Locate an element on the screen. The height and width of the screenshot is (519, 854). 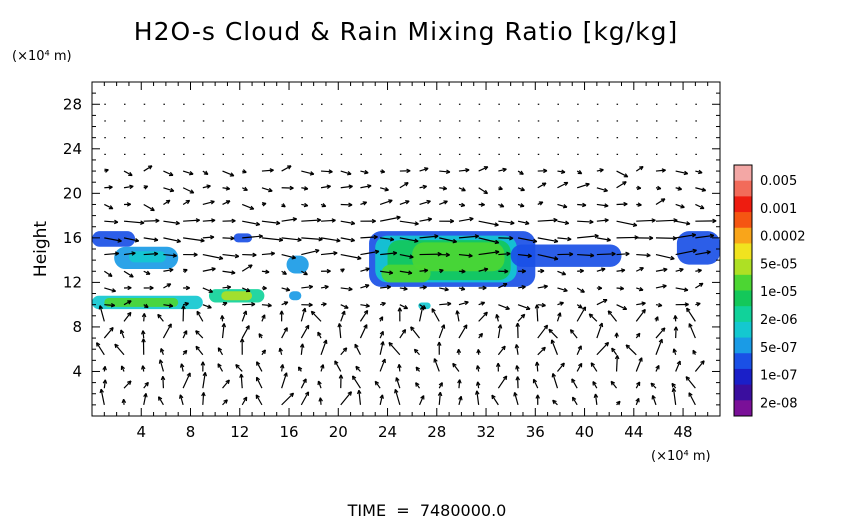
colorbar-label: 0.005 is located at coordinates (778, 181).